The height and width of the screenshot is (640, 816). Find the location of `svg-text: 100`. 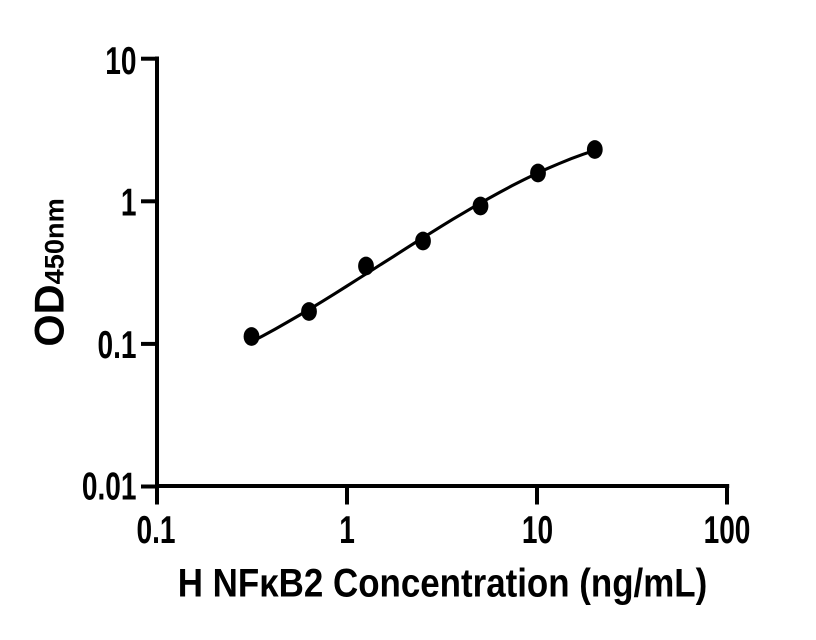

svg-text: 100 is located at coordinates (727, 530).